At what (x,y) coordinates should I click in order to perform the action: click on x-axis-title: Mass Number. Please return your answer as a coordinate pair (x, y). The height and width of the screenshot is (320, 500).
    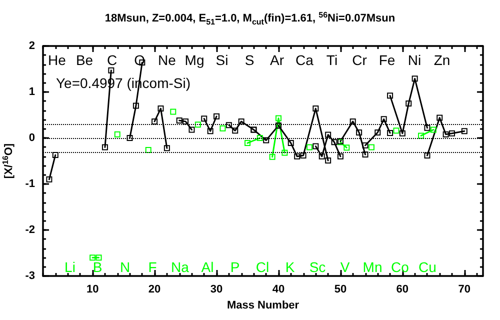
    Looking at the image, I should click on (263, 306).